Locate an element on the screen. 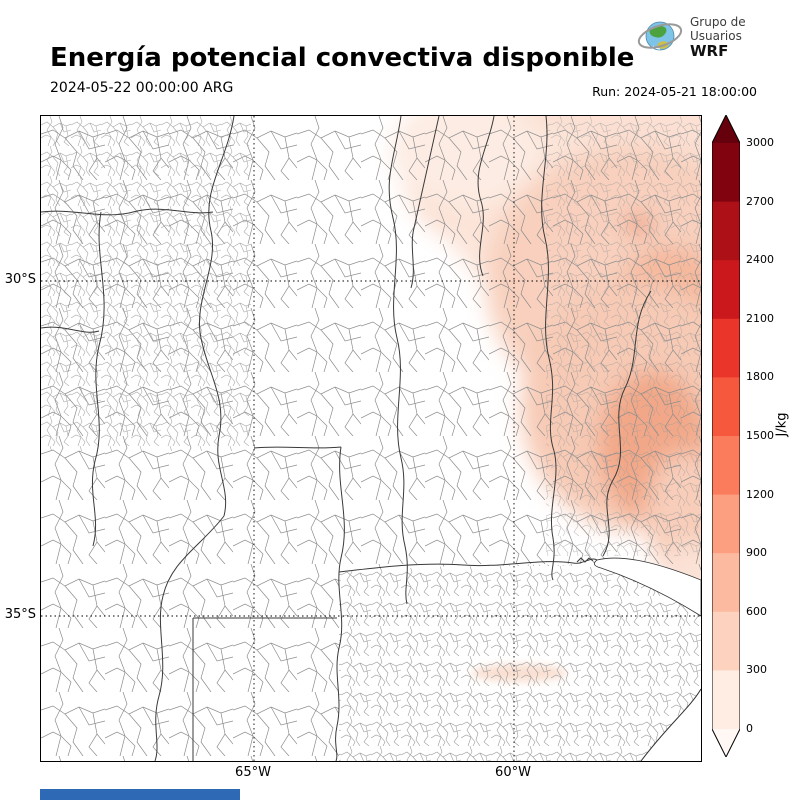 This screenshot has height=800, width=800. northwest-dense-mesh is located at coordinates (146, 283).